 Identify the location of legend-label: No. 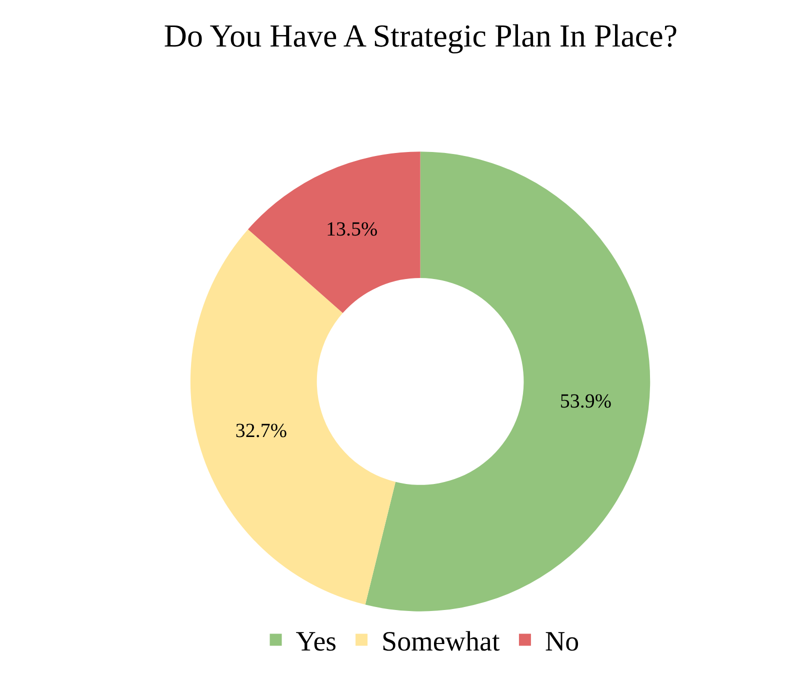
(562, 642).